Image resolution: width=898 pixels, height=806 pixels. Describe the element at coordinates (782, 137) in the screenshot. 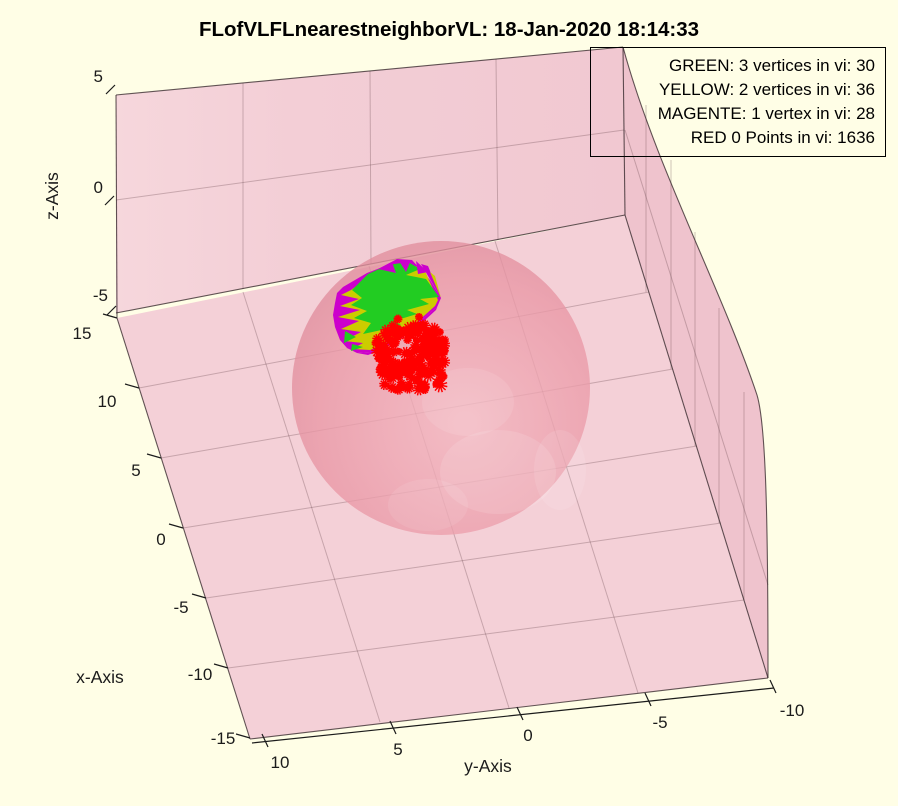

I see `legend-entry-red: RED 0 Points in vi: 1636` at that location.